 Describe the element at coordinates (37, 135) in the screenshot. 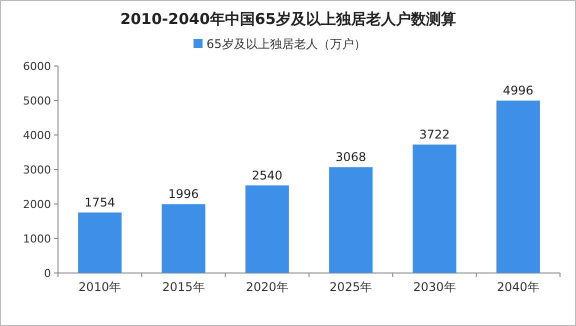

I see `y-tick-label: 4000` at that location.